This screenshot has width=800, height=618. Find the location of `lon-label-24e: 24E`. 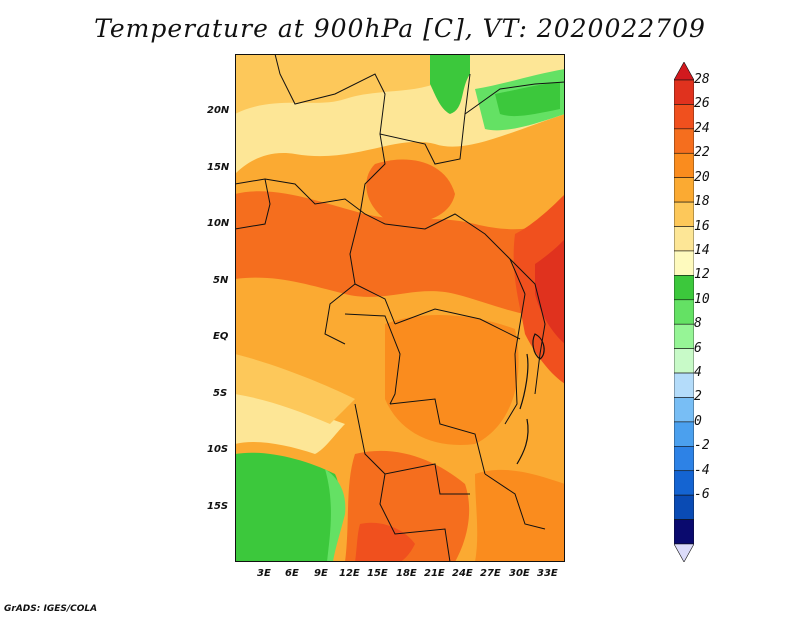

lon-label-24e: 24E is located at coordinates (462, 573).